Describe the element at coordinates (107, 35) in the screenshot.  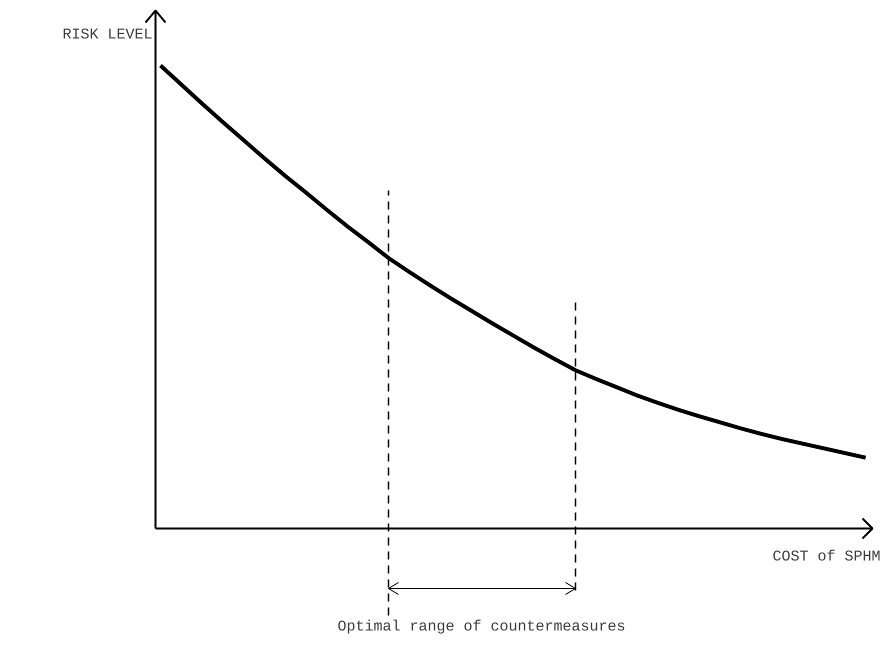
I see `y-axis-title: RISK LEVEL` at that location.